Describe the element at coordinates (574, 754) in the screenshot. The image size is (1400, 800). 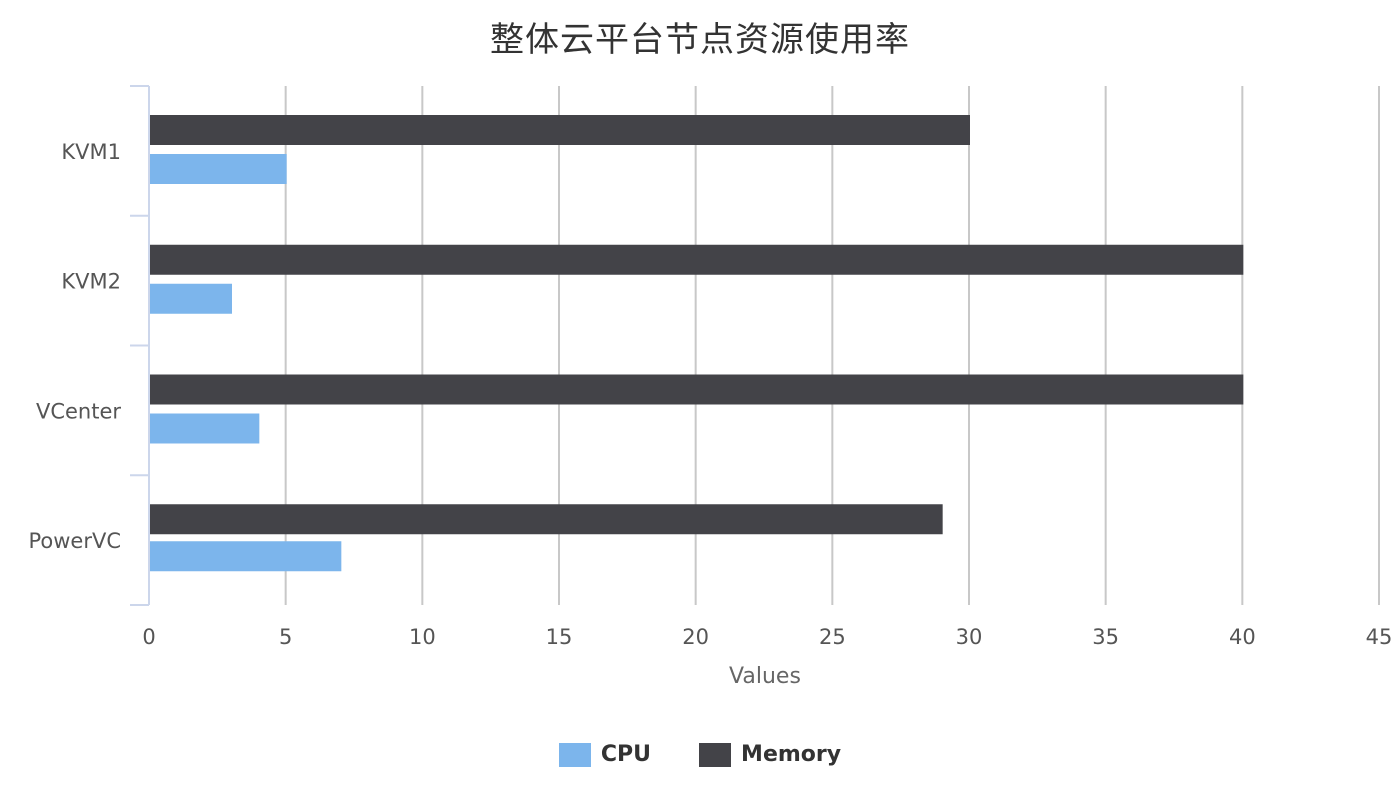
I see `legend-swatch-cpu` at that location.